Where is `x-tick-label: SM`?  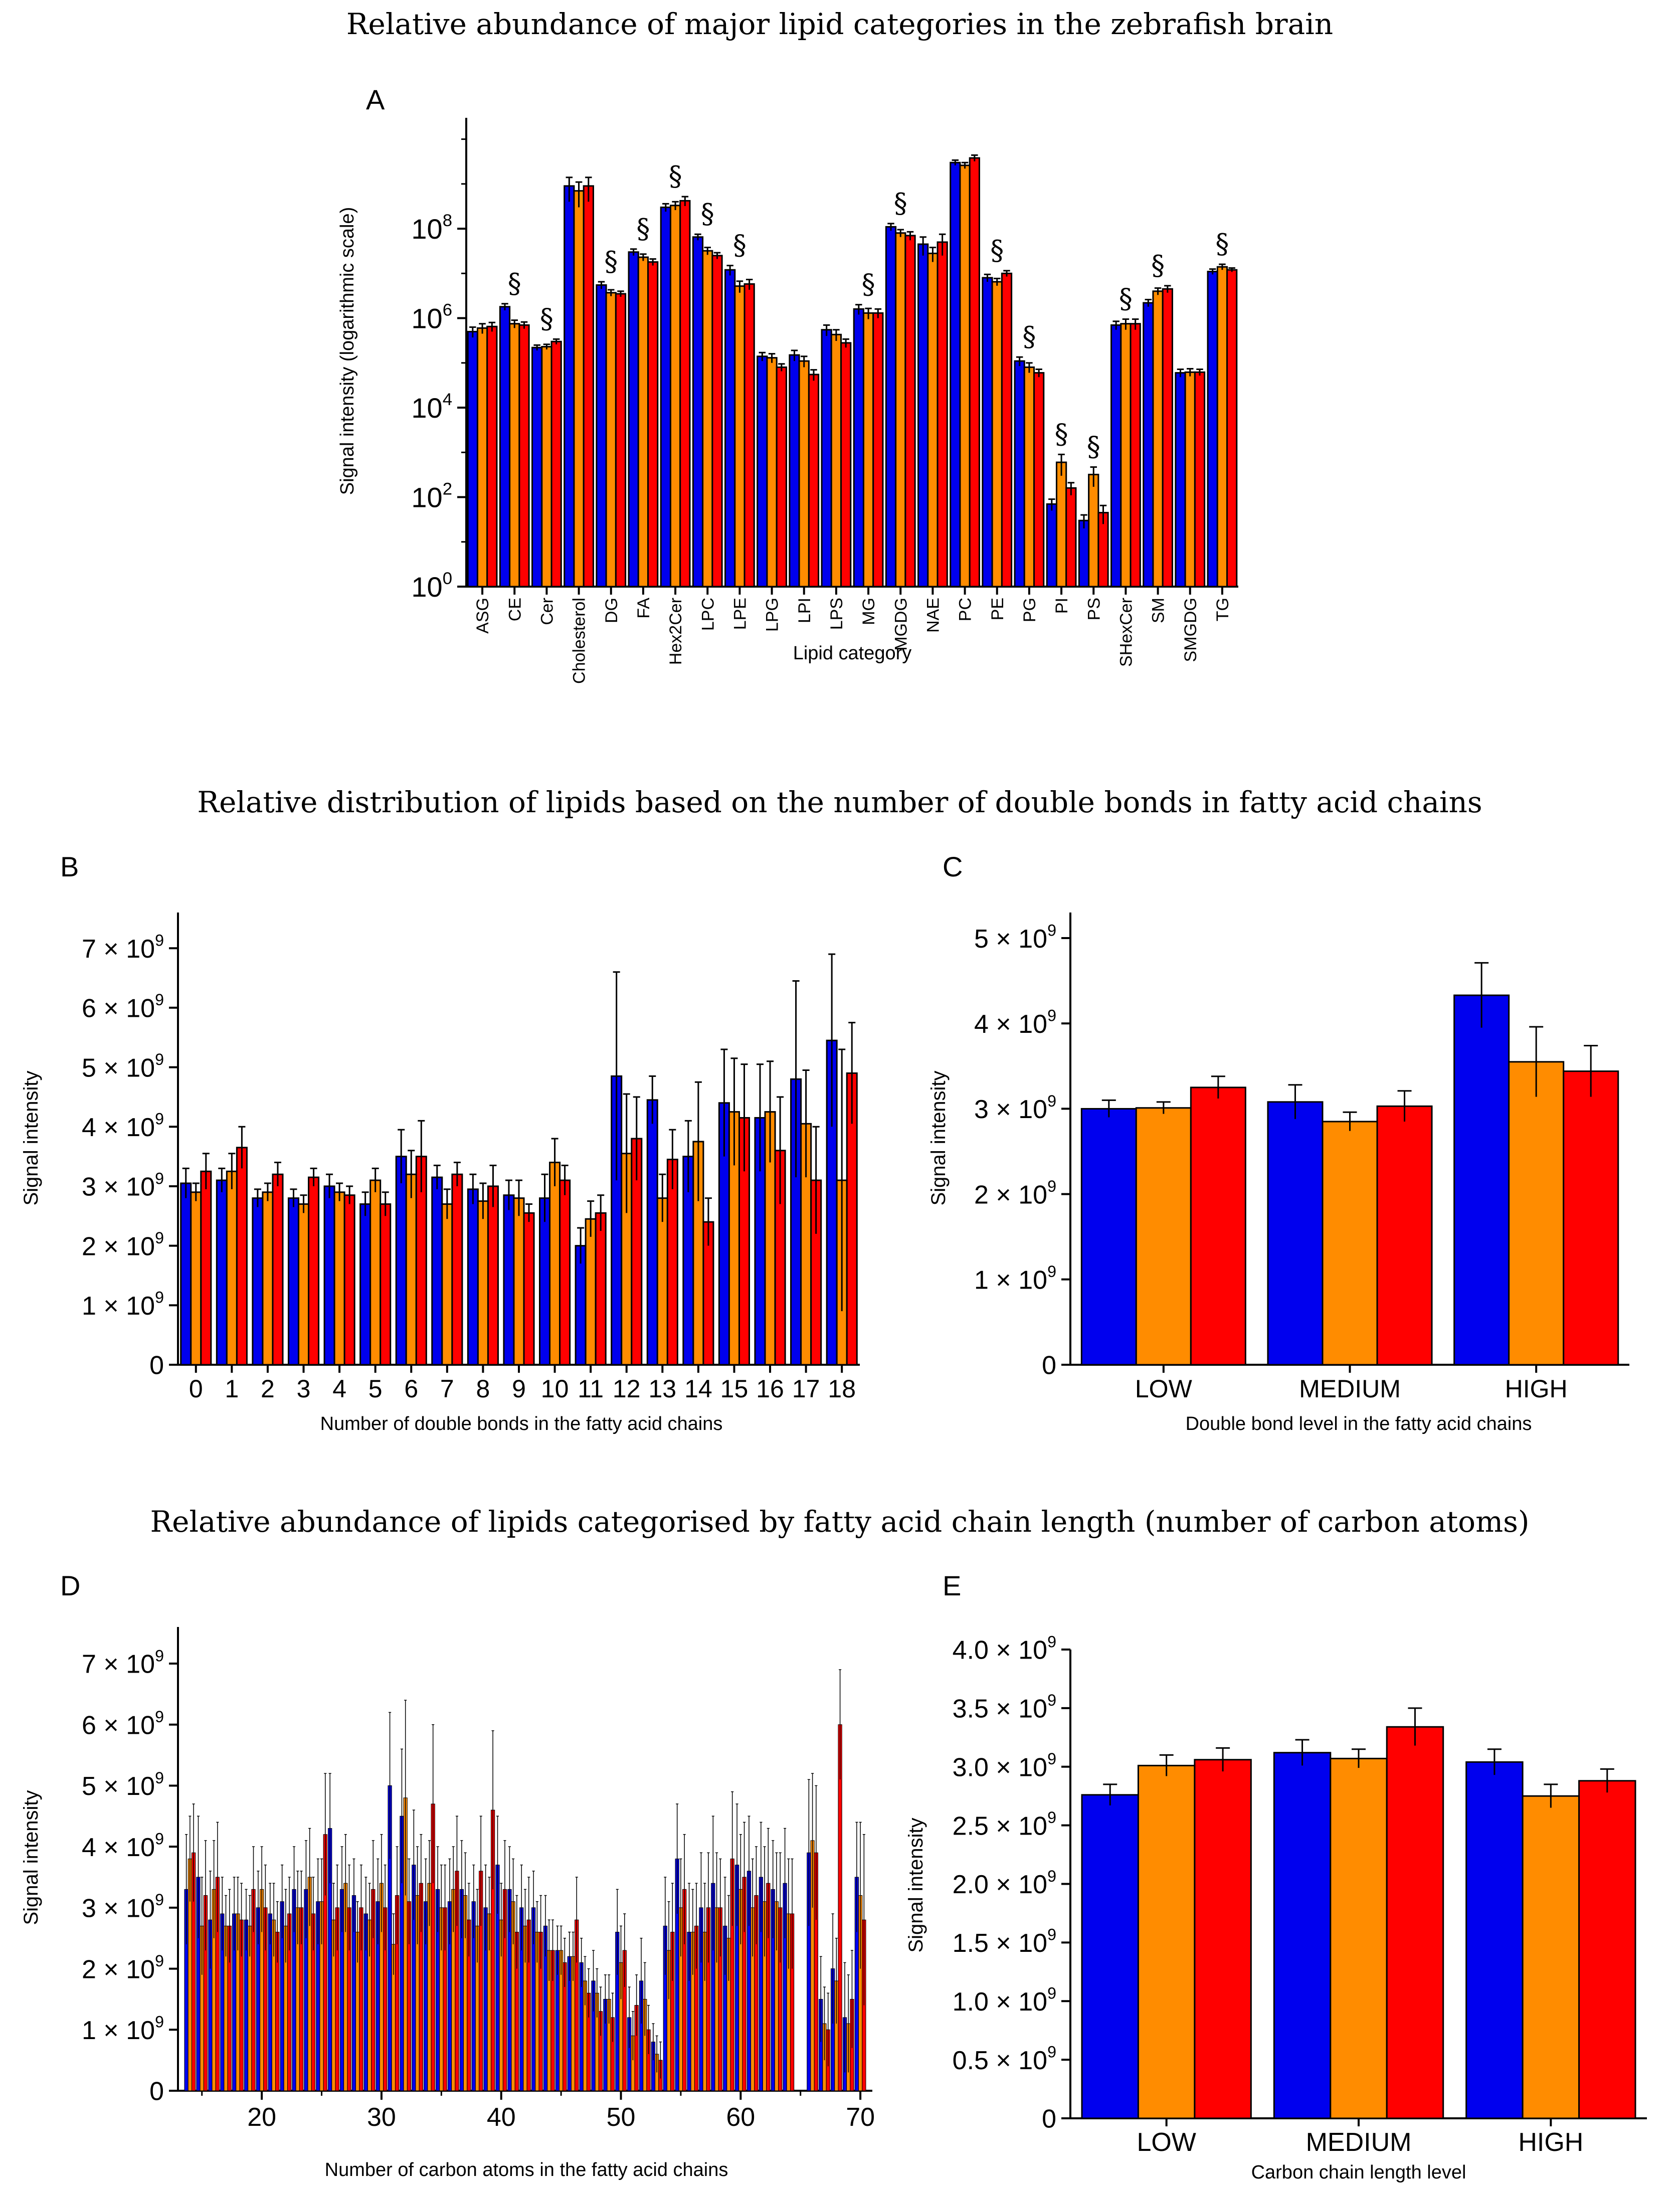 x-tick-label: SM is located at coordinates (1158, 610).